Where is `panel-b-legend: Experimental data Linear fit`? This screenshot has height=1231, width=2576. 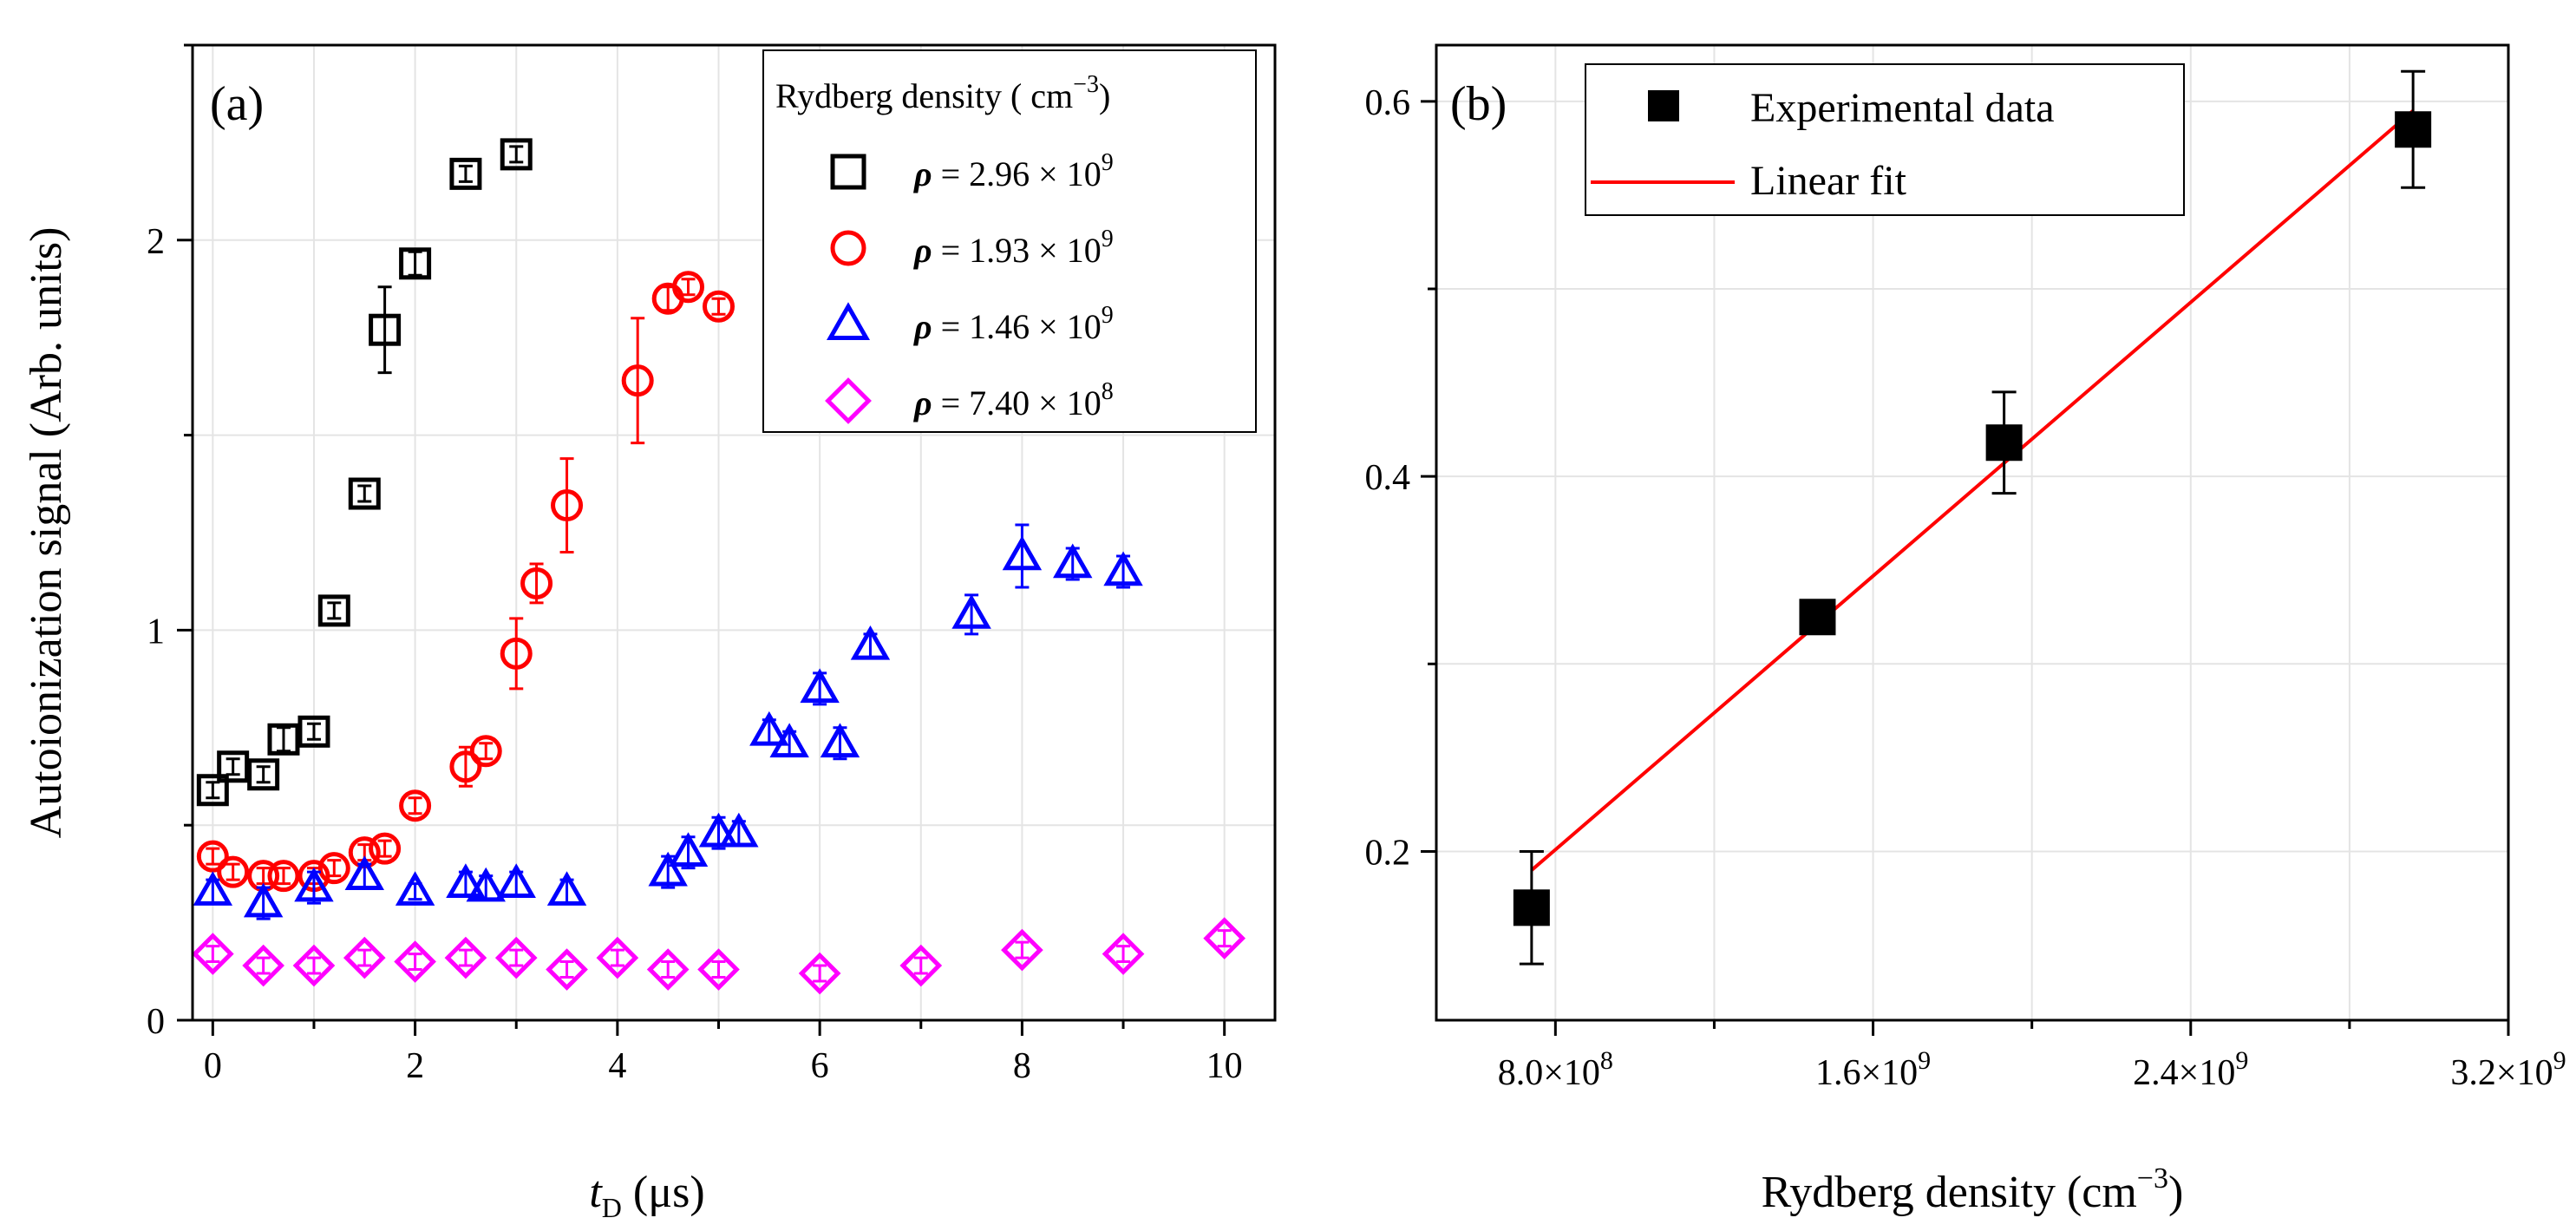 panel-b-legend: Experimental data Linear fit is located at coordinates (1885, 140).